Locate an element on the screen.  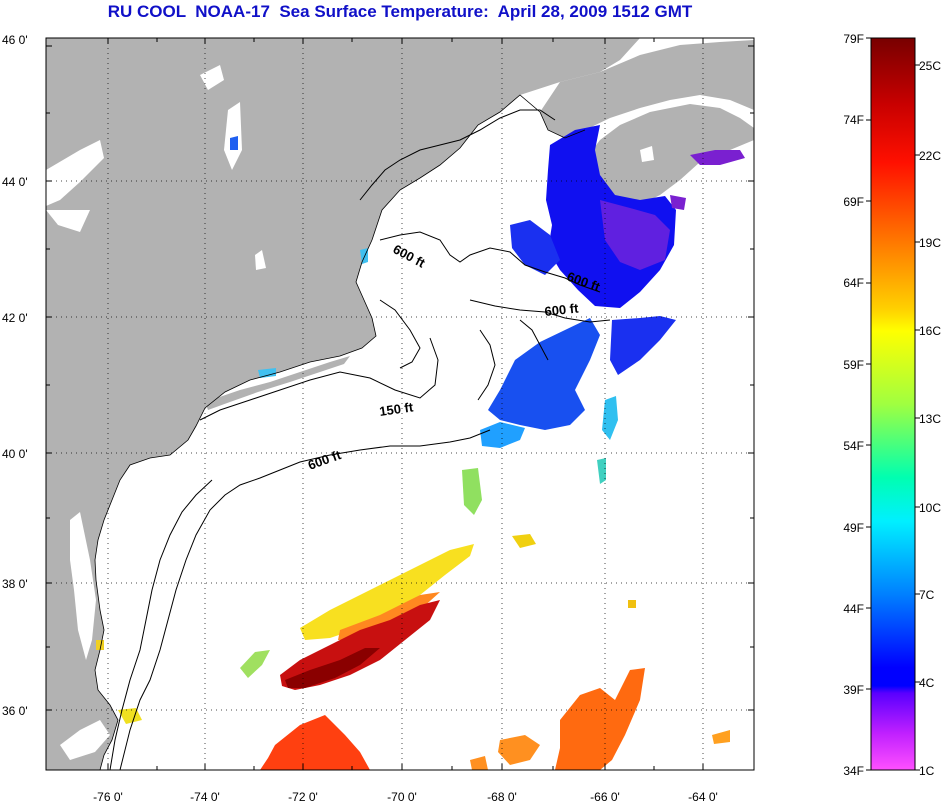
colorbar-gradient is located at coordinates (893, 404).